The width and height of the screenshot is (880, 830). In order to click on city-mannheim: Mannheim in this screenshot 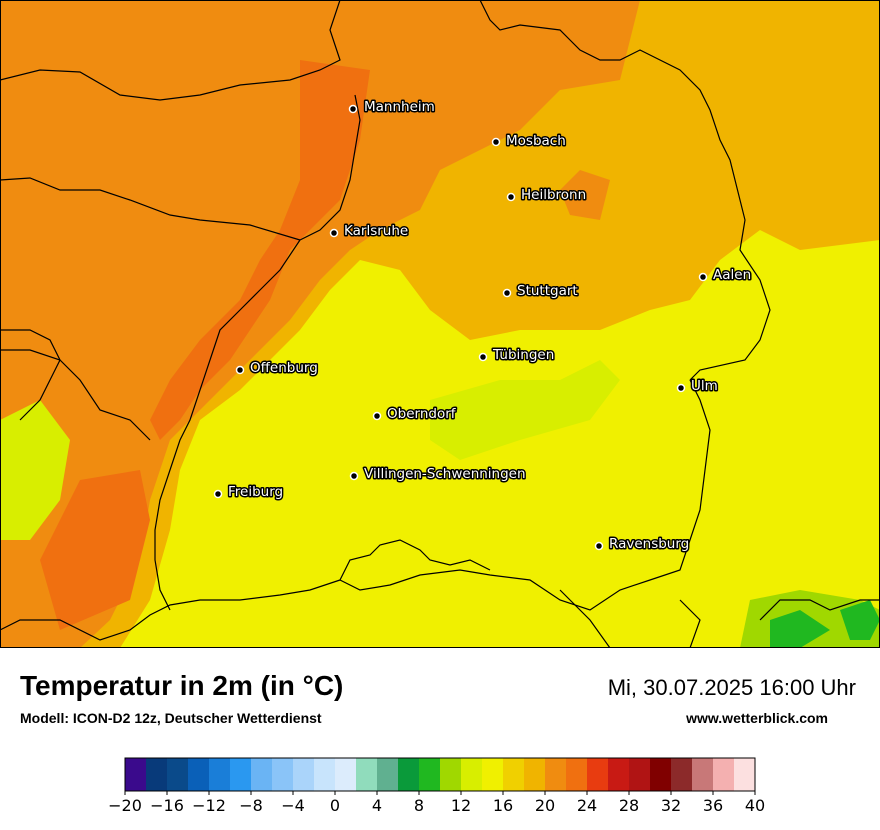, I will do `click(392, 107)`.